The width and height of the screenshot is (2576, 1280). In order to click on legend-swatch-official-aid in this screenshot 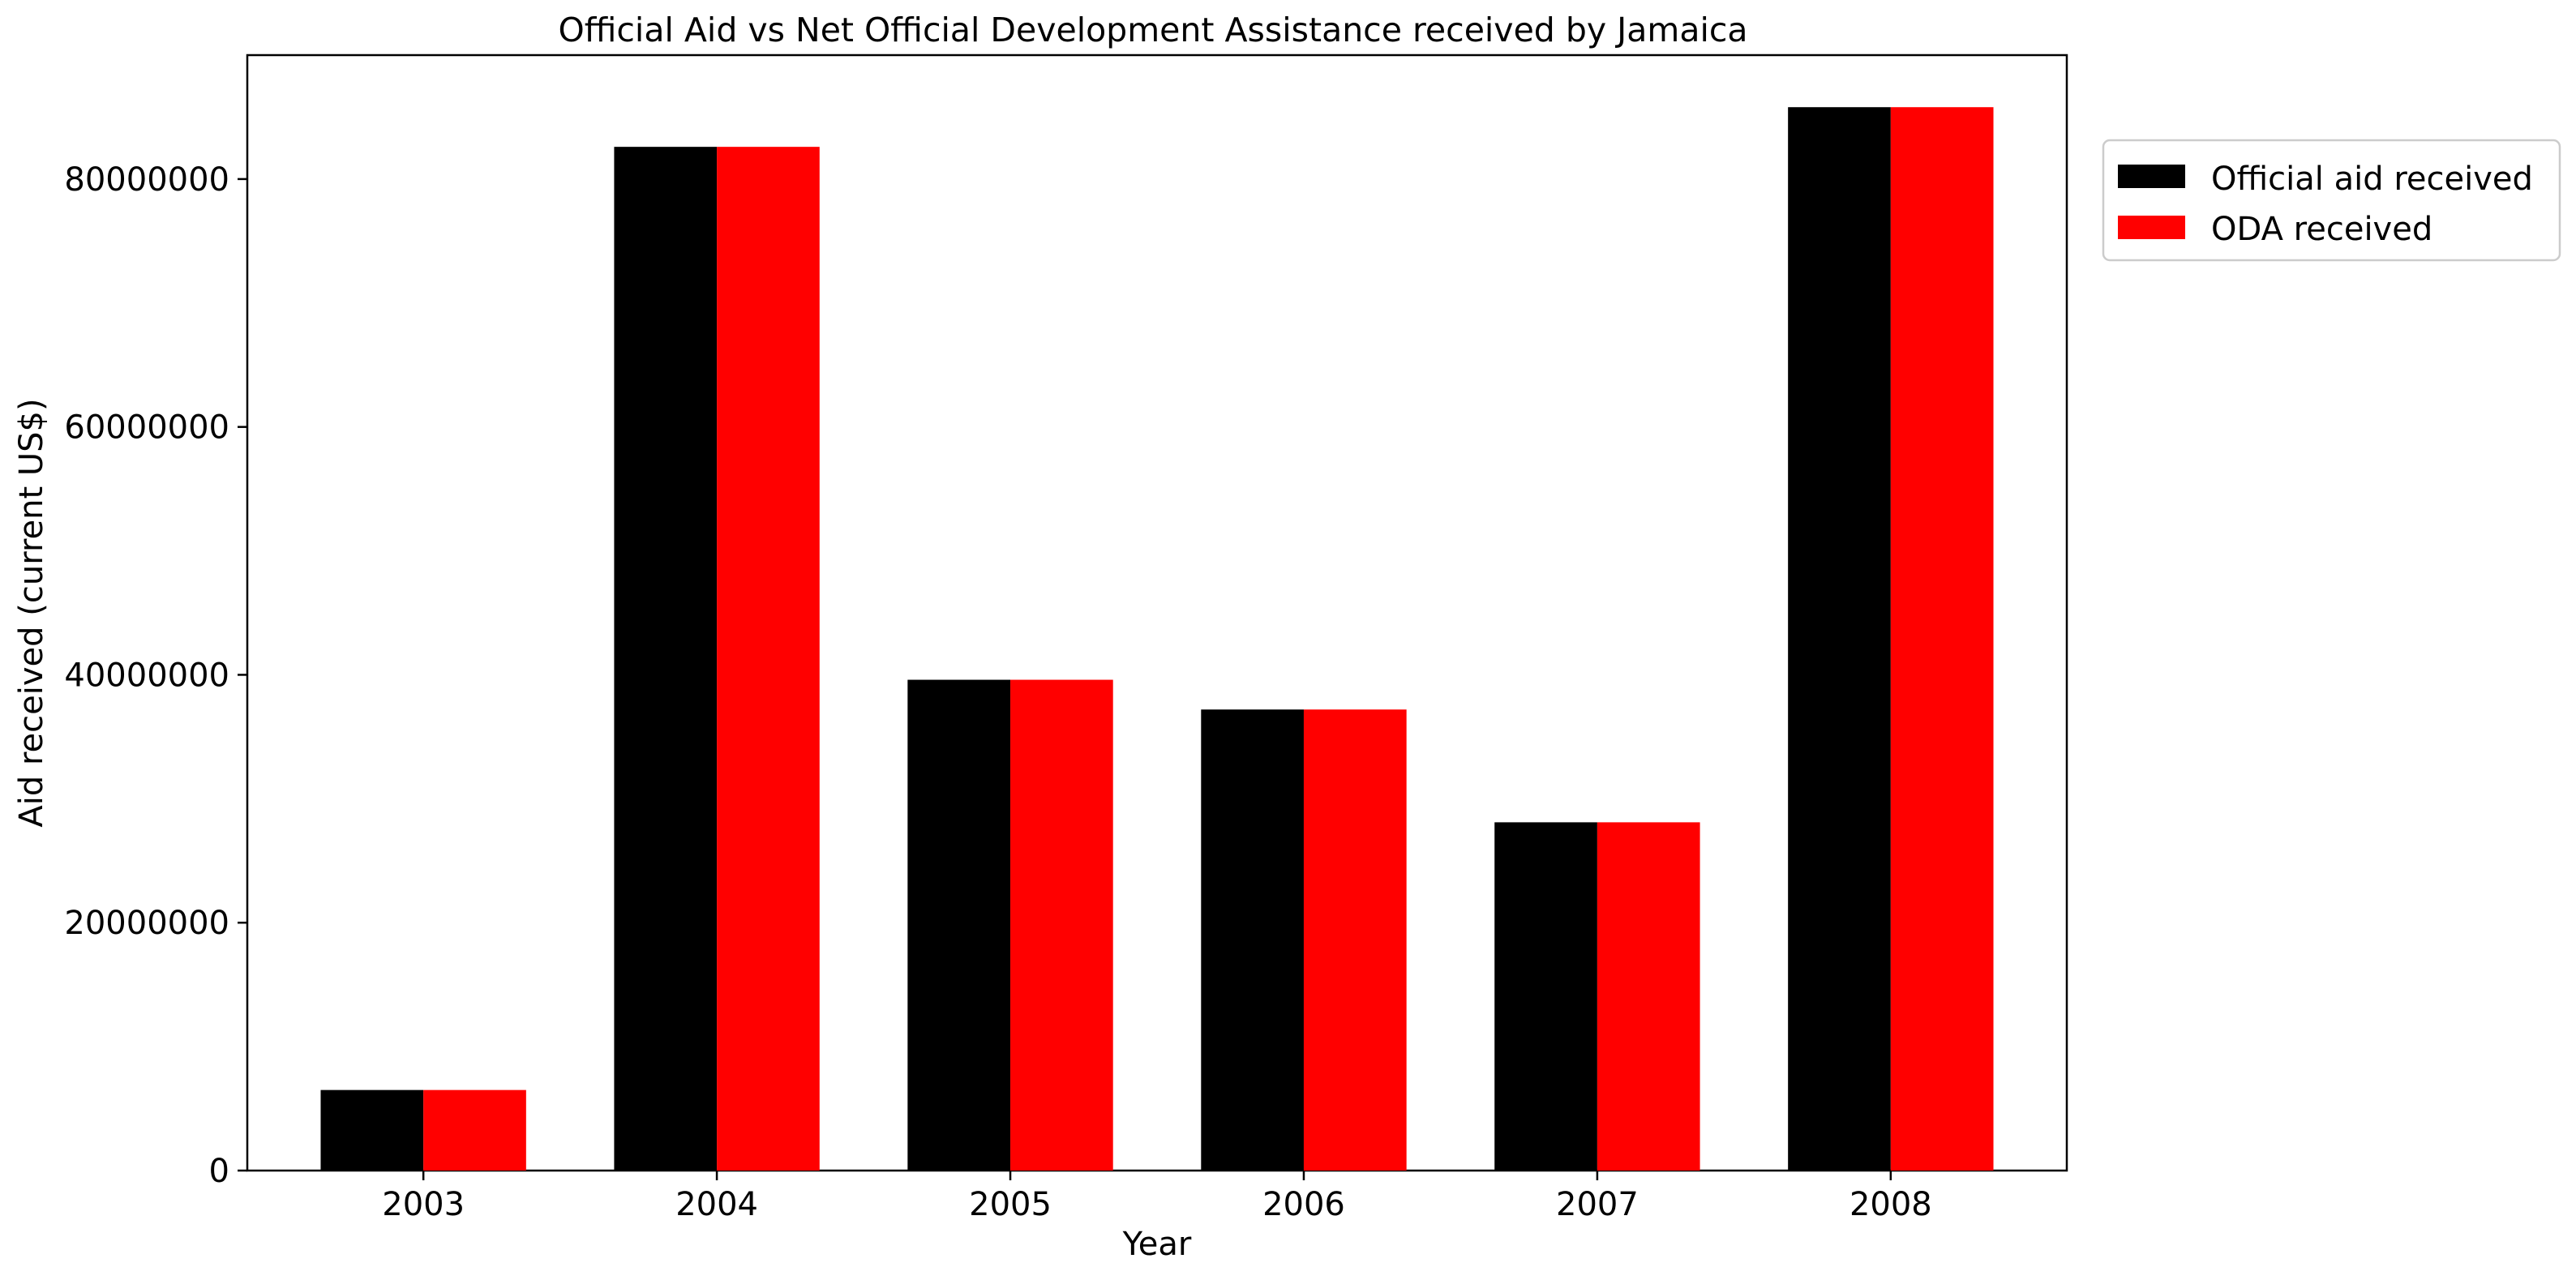, I will do `click(2151, 177)`.